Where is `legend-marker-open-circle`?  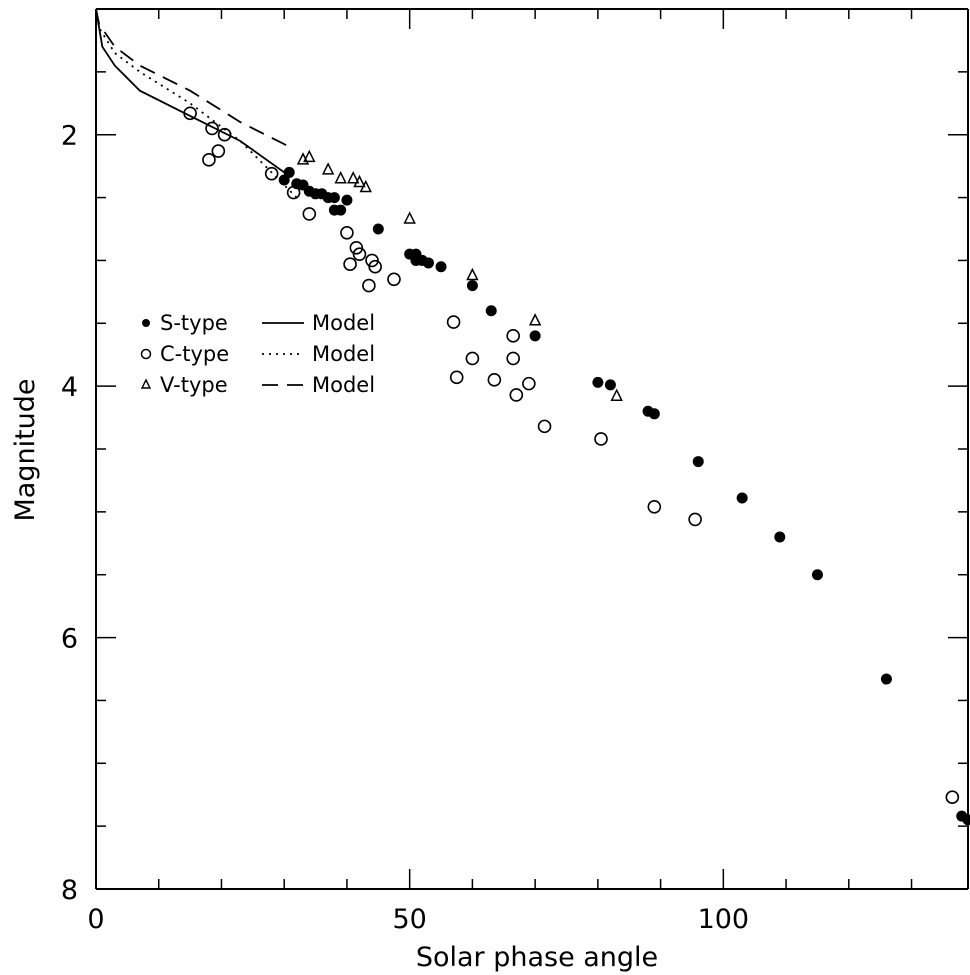 legend-marker-open-circle is located at coordinates (146, 354).